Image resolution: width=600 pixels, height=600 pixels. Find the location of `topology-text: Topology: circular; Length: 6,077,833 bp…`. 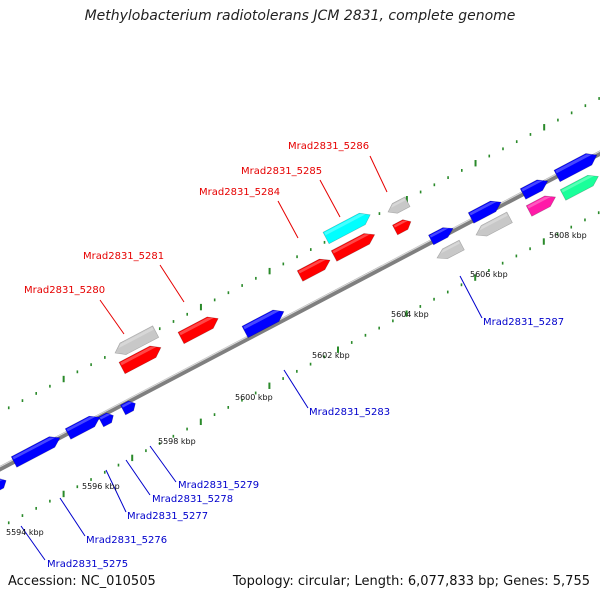

topology-text: Topology: circular; Length: 6,077,833 bp… is located at coordinates (411, 581).